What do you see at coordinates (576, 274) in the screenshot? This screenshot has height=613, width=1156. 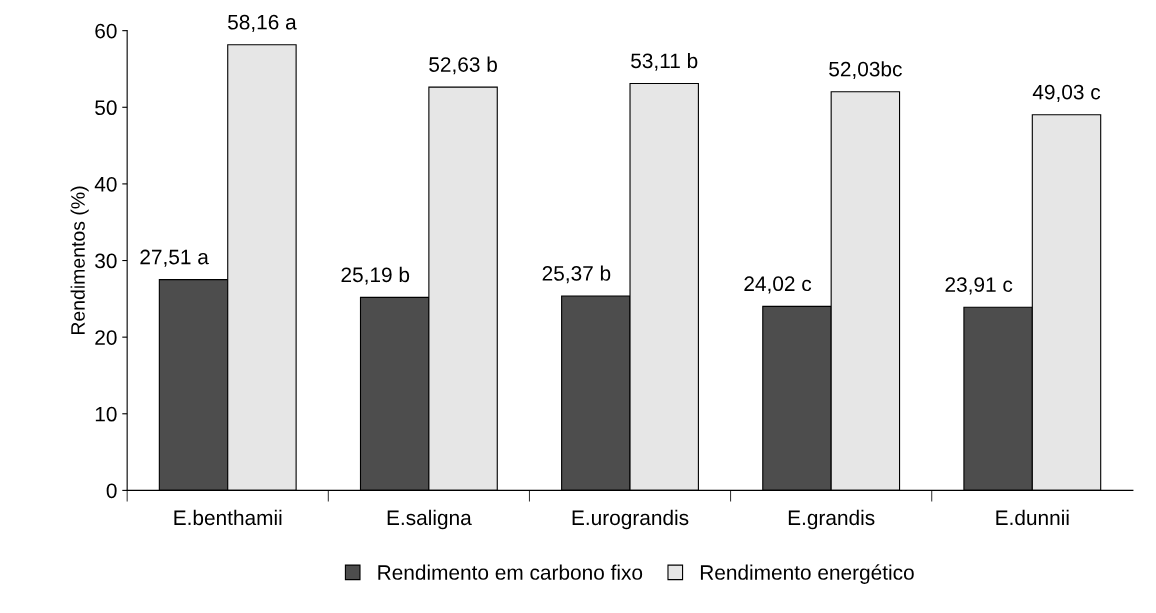 I see `data-label: 25,37 b` at bounding box center [576, 274].